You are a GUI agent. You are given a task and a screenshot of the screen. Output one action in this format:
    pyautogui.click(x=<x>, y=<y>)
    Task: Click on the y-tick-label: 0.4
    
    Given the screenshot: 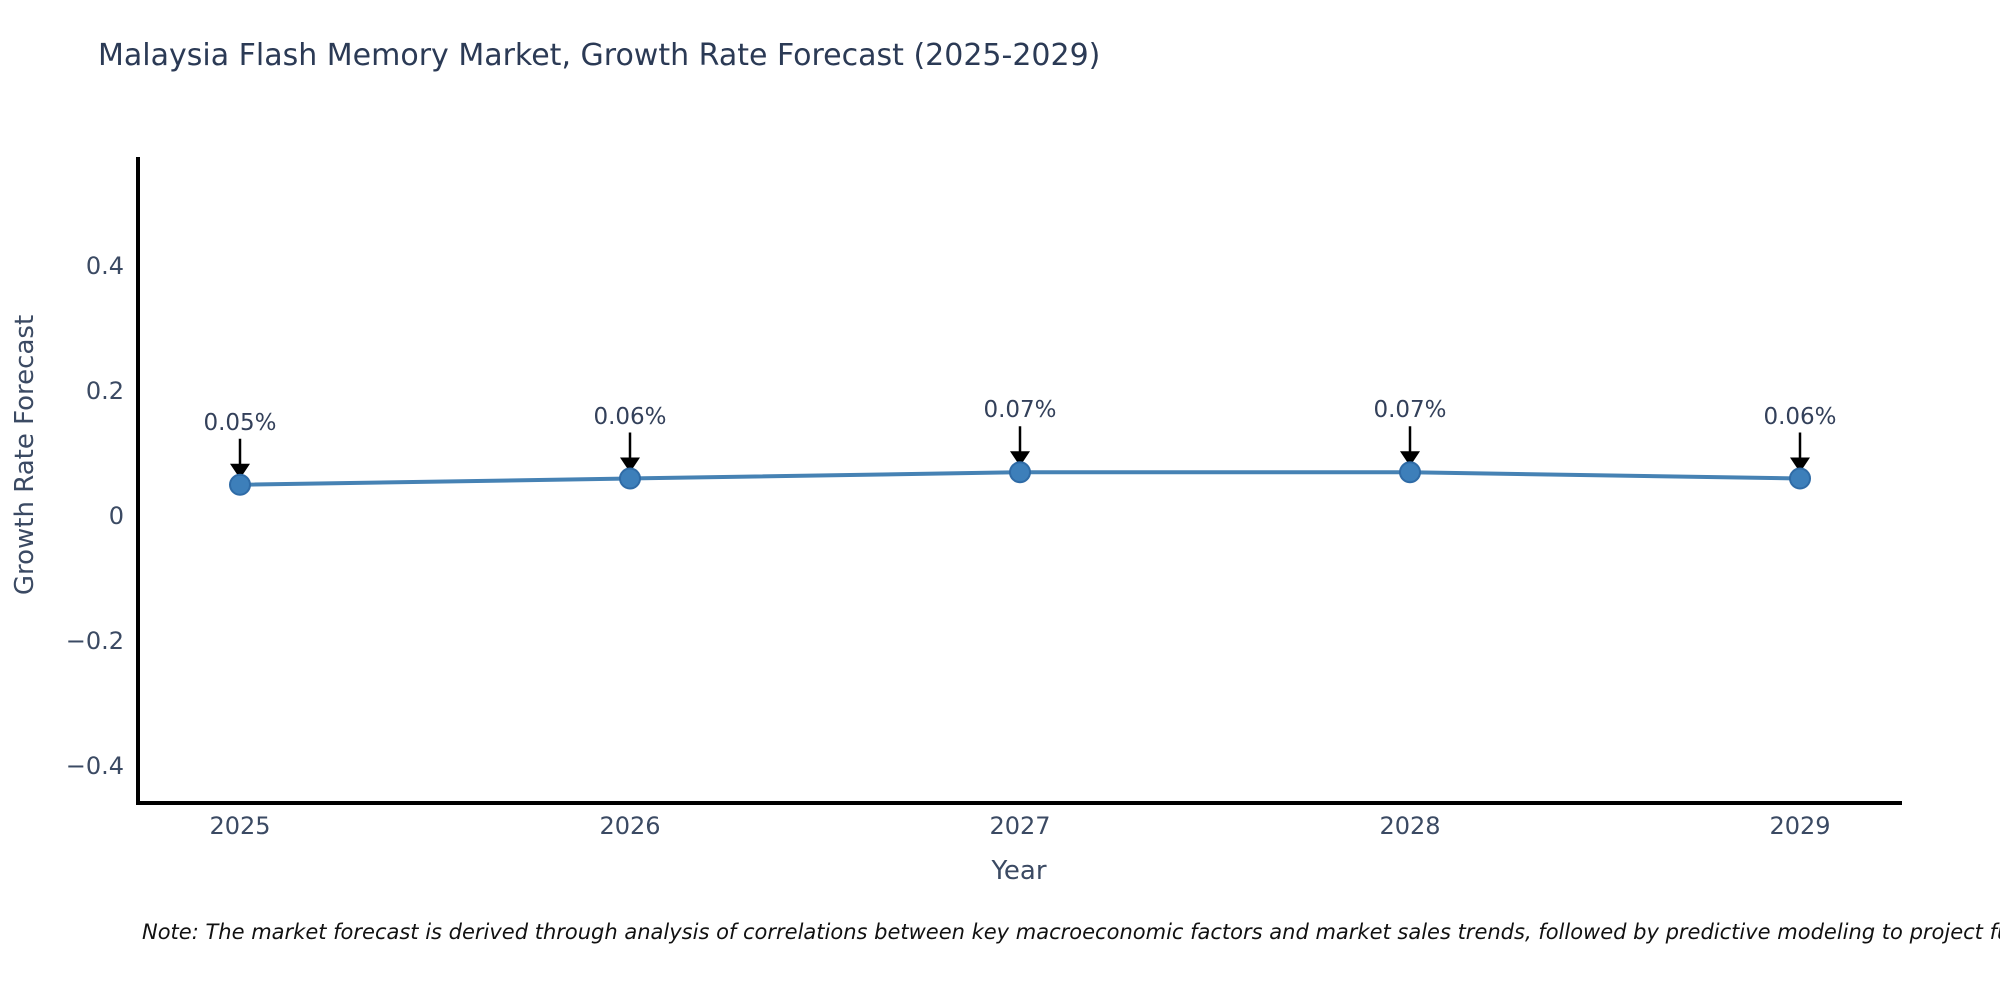 What is the action you would take?
    pyautogui.click(x=104, y=266)
    